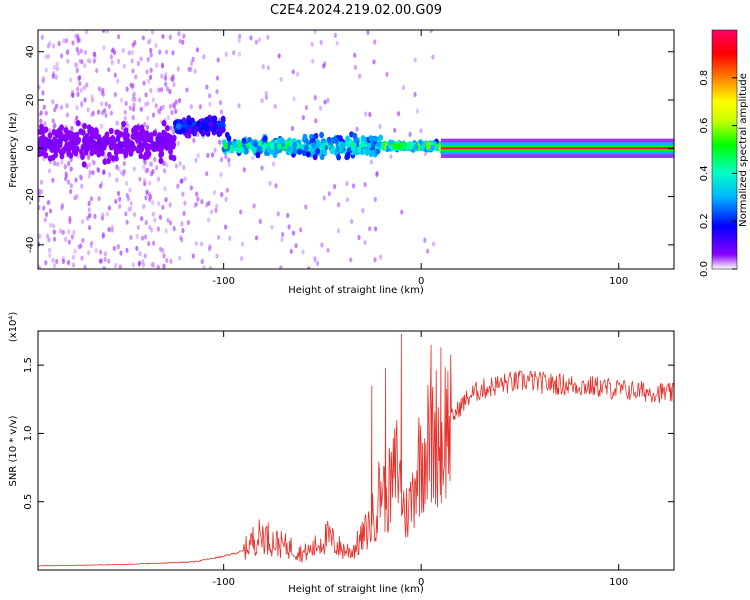  Describe the element at coordinates (421, 582) in the screenshot. I see `x-tick-label: 0` at that location.